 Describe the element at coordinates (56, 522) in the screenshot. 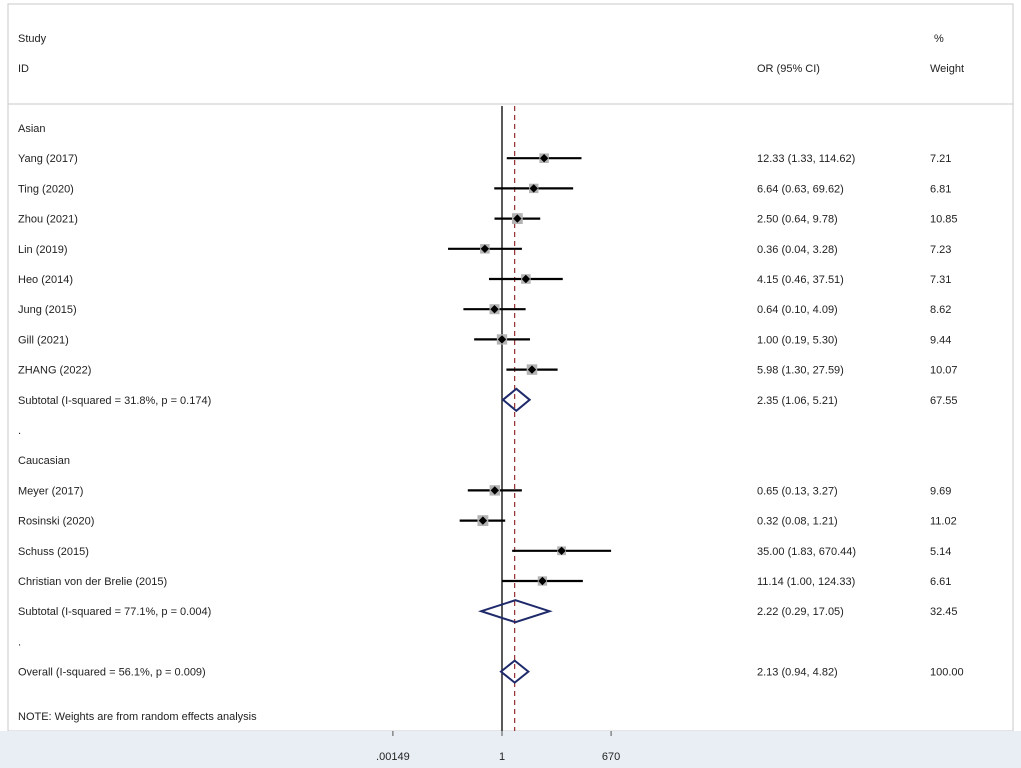

I see `study-label: Rosinski (2020)` at that location.